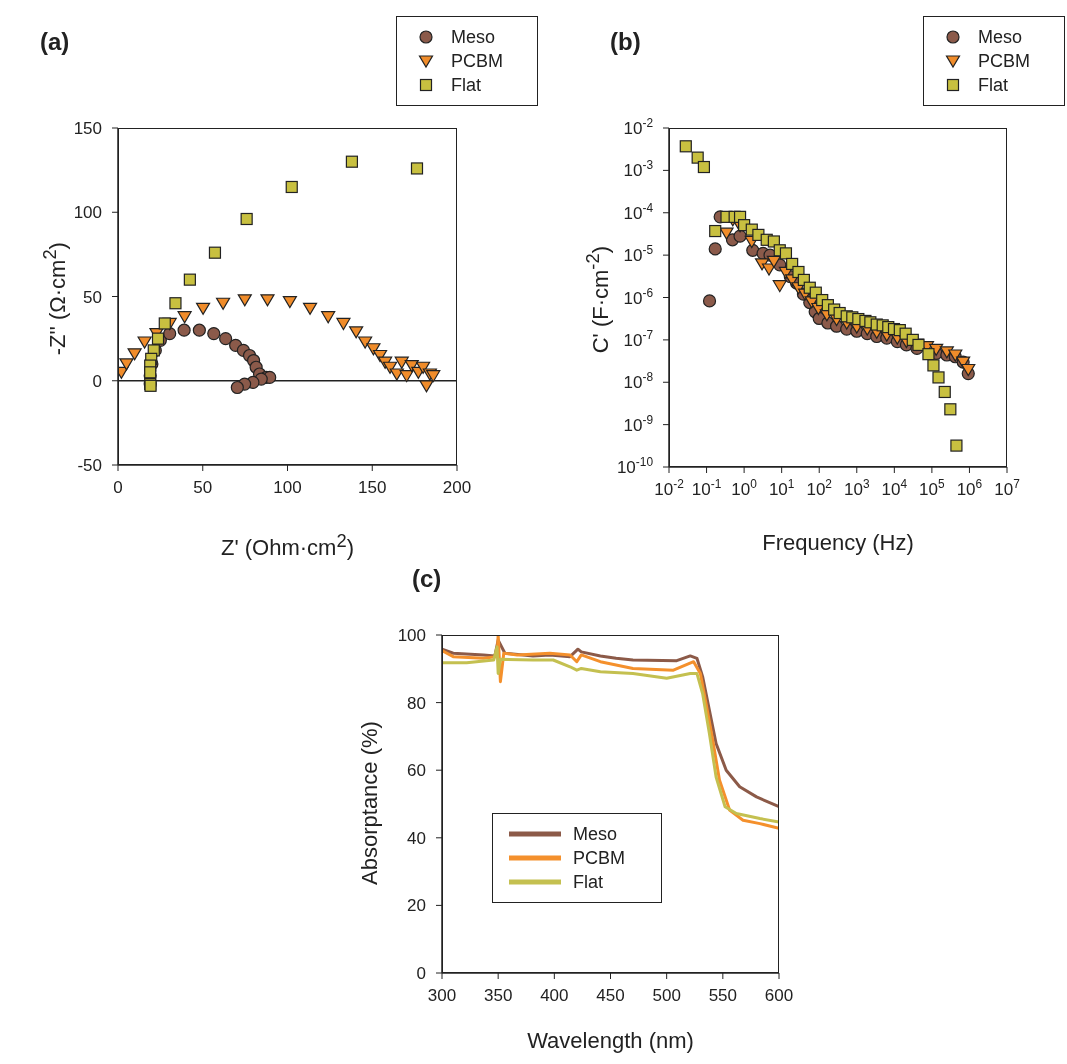 This screenshot has height=1064, width=1067. What do you see at coordinates (427, 579) in the screenshot?
I see `chart-title: (c)` at bounding box center [427, 579].